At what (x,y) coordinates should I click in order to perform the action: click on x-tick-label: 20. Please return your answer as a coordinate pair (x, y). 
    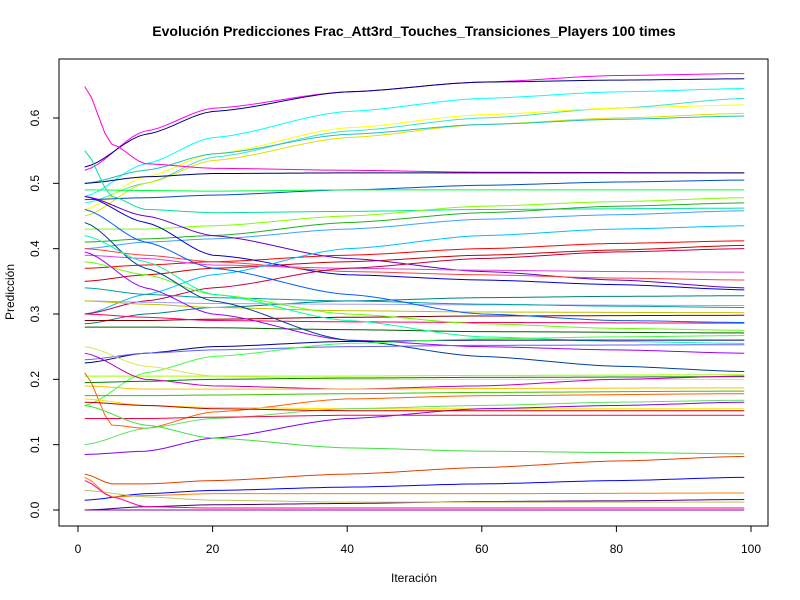
    Looking at the image, I should click on (213, 549).